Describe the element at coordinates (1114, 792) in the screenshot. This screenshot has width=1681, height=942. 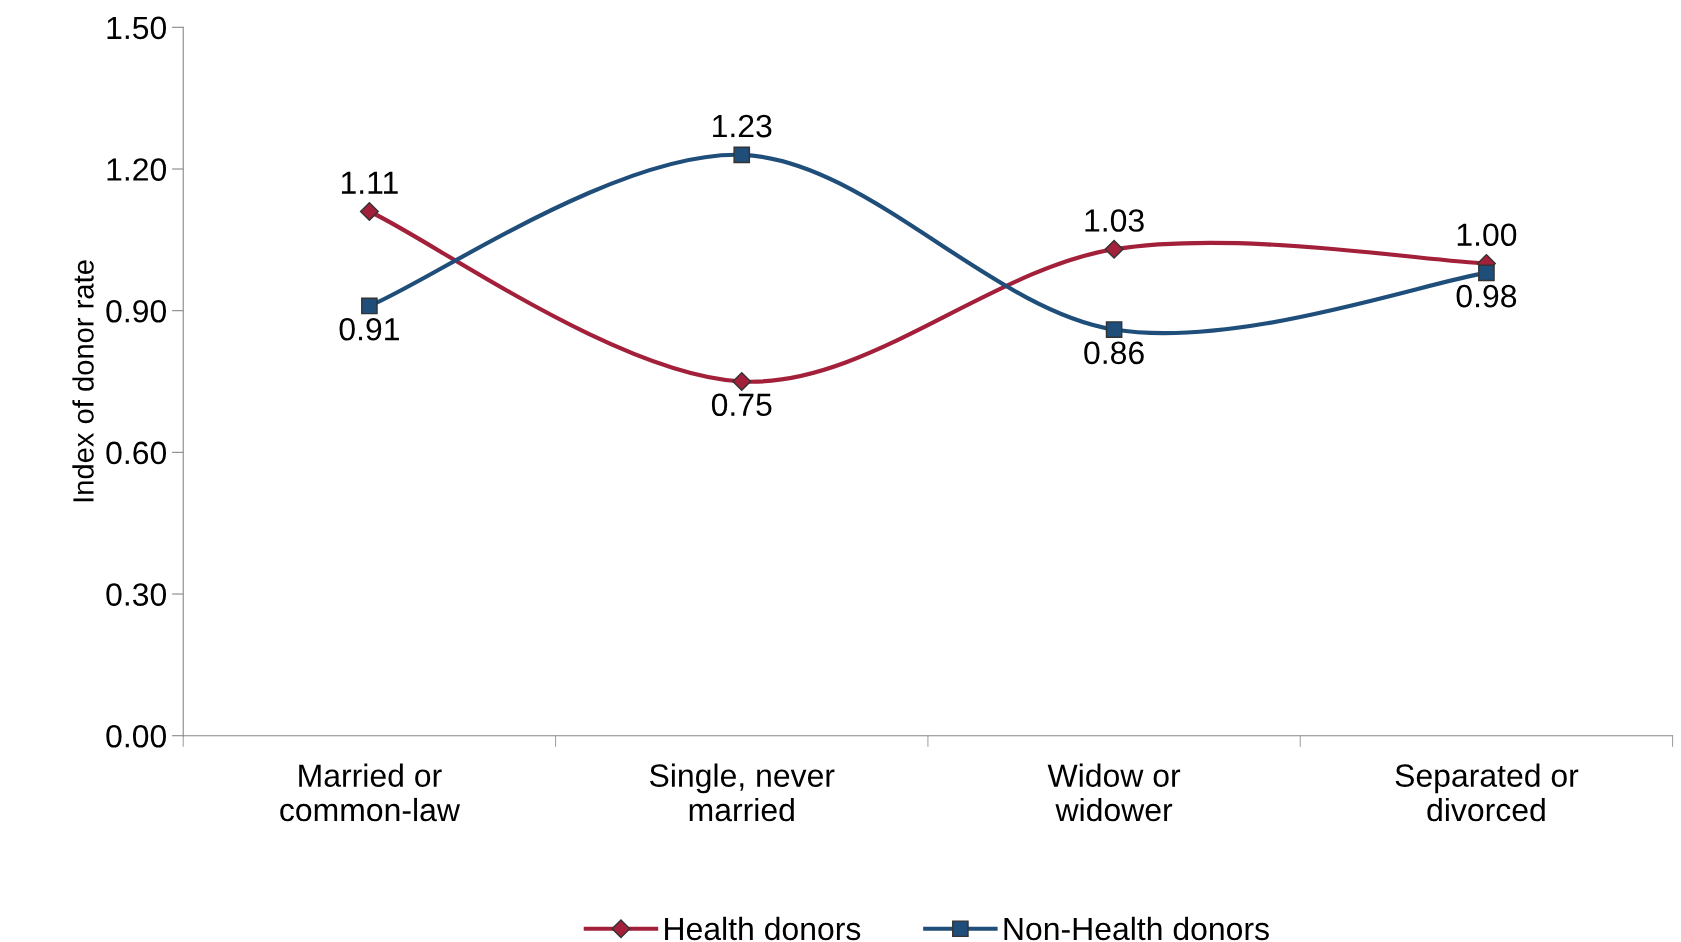
I see `x-tick-label: Widow or widower` at that location.